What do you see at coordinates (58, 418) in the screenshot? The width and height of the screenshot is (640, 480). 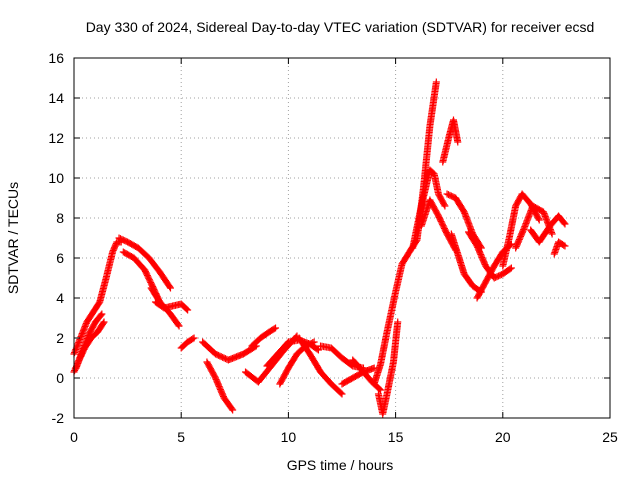 I see `y-tick-label: -2` at bounding box center [58, 418].